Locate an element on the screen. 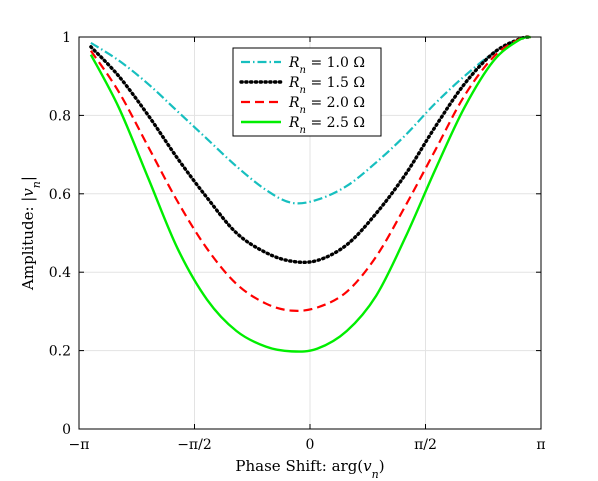 This screenshot has height=481, width=598. x-tick-label: −π is located at coordinates (79, 445).